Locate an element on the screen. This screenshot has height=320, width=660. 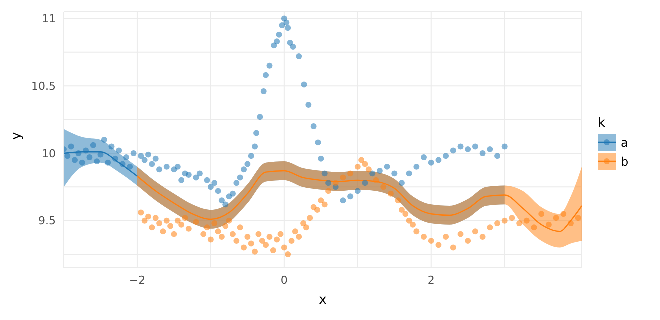
y-tick-label: 11 is located at coordinates (49, 19).